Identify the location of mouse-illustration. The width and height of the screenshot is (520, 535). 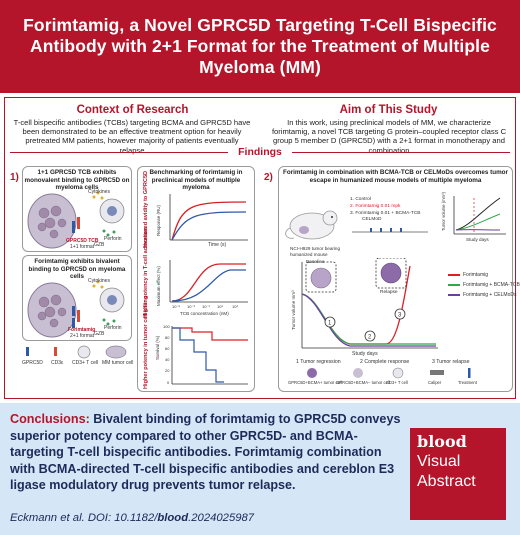
(311, 225).